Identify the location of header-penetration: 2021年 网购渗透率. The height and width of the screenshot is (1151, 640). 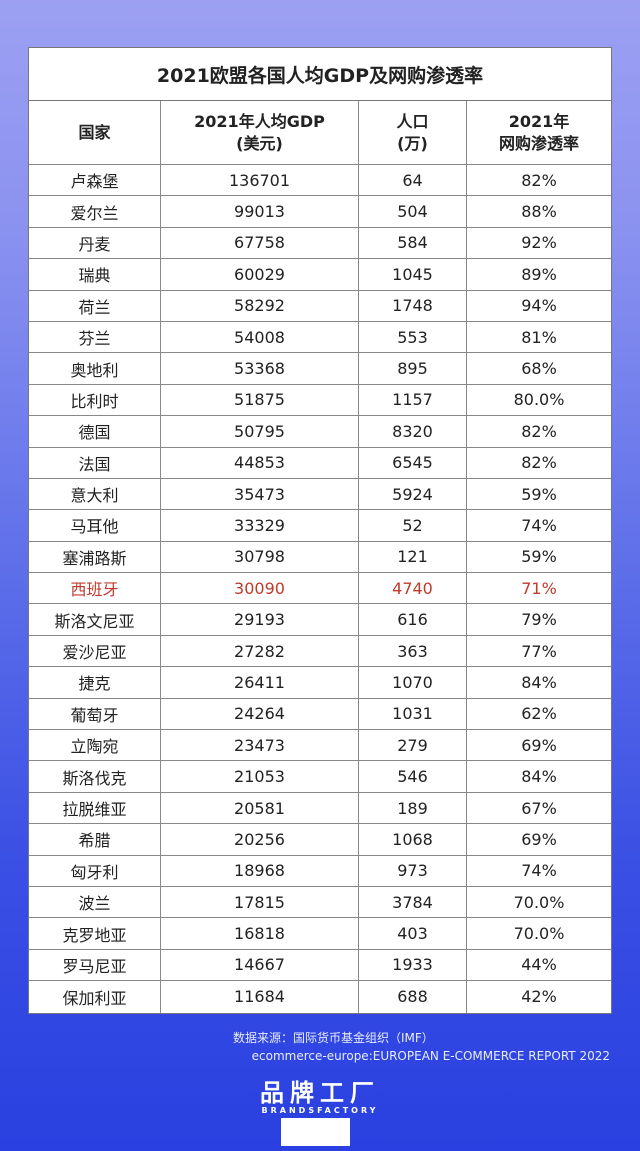
(539, 132).